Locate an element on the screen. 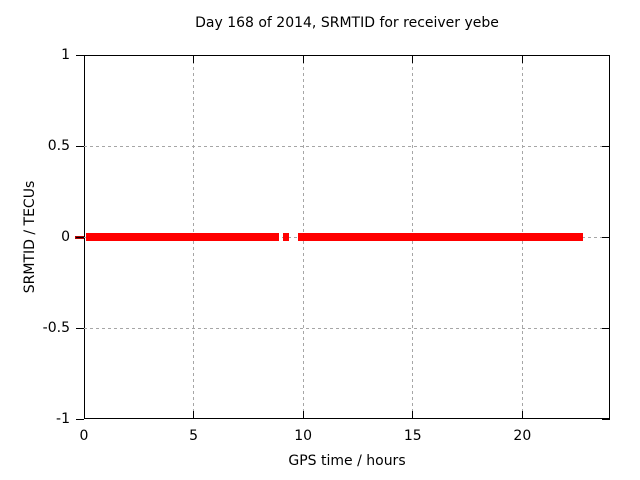 The height and width of the screenshot is (480, 640). x-tick-label: 5 is located at coordinates (194, 436).